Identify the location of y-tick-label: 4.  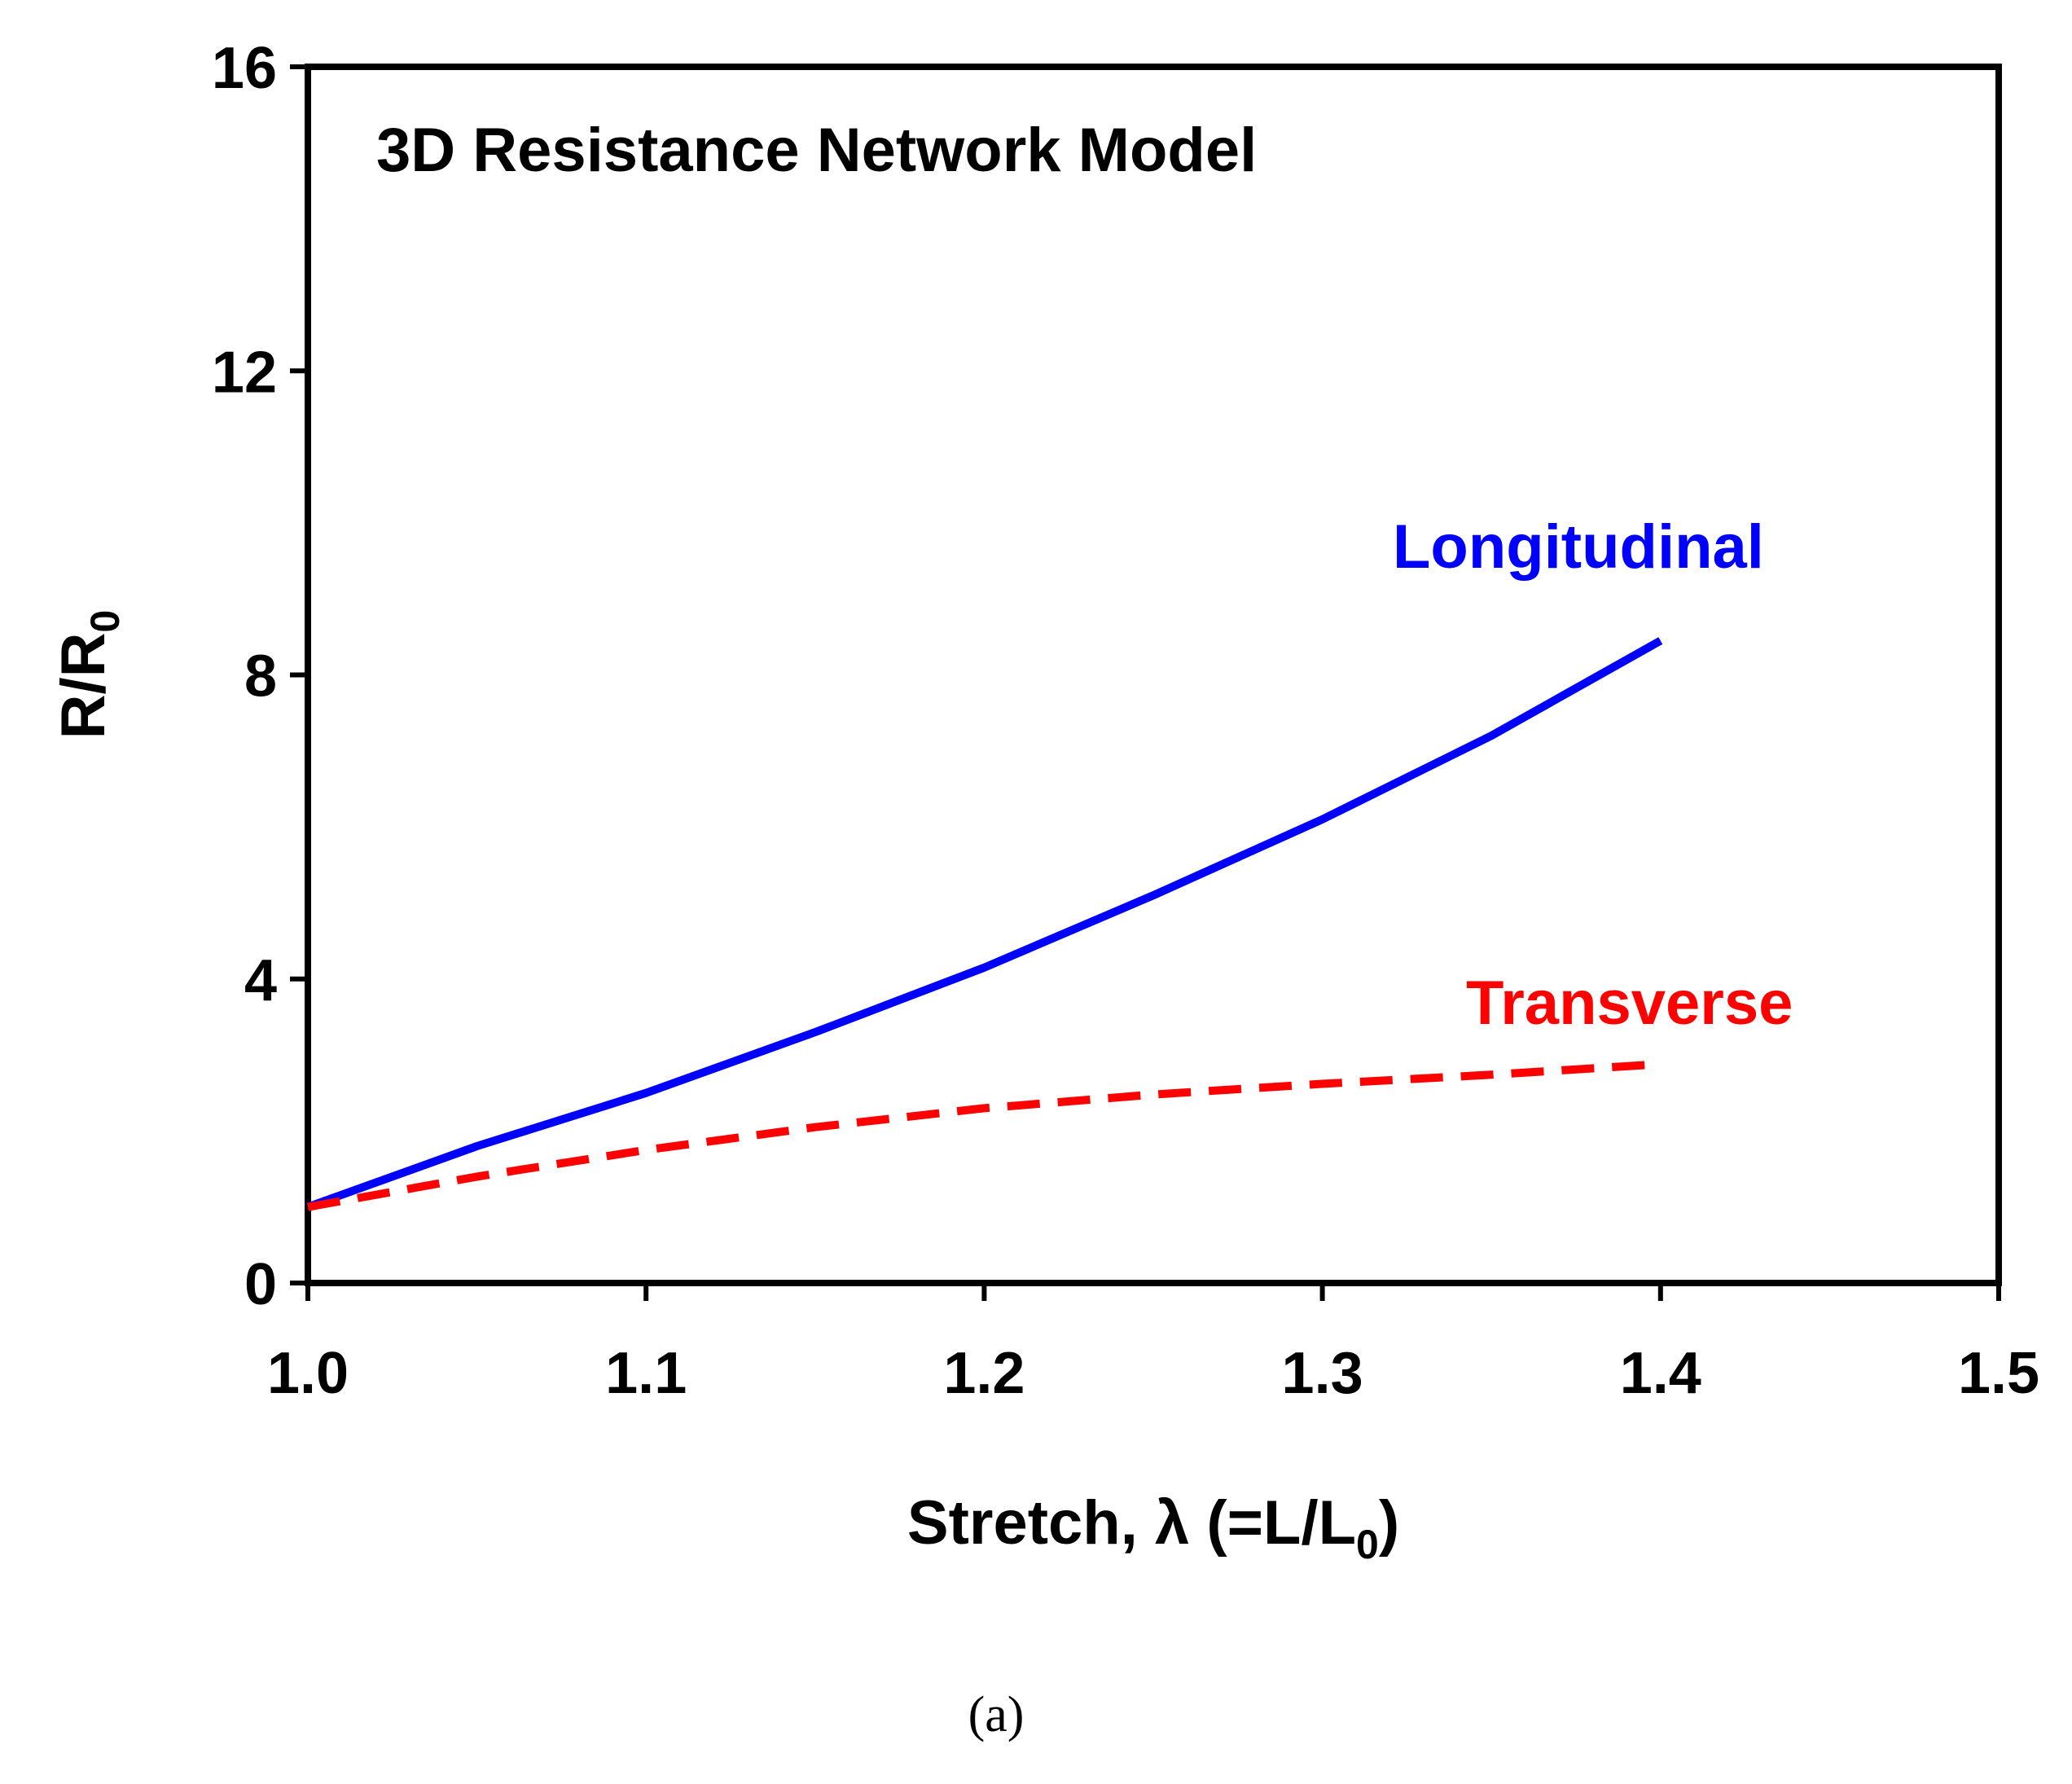
(260, 980).